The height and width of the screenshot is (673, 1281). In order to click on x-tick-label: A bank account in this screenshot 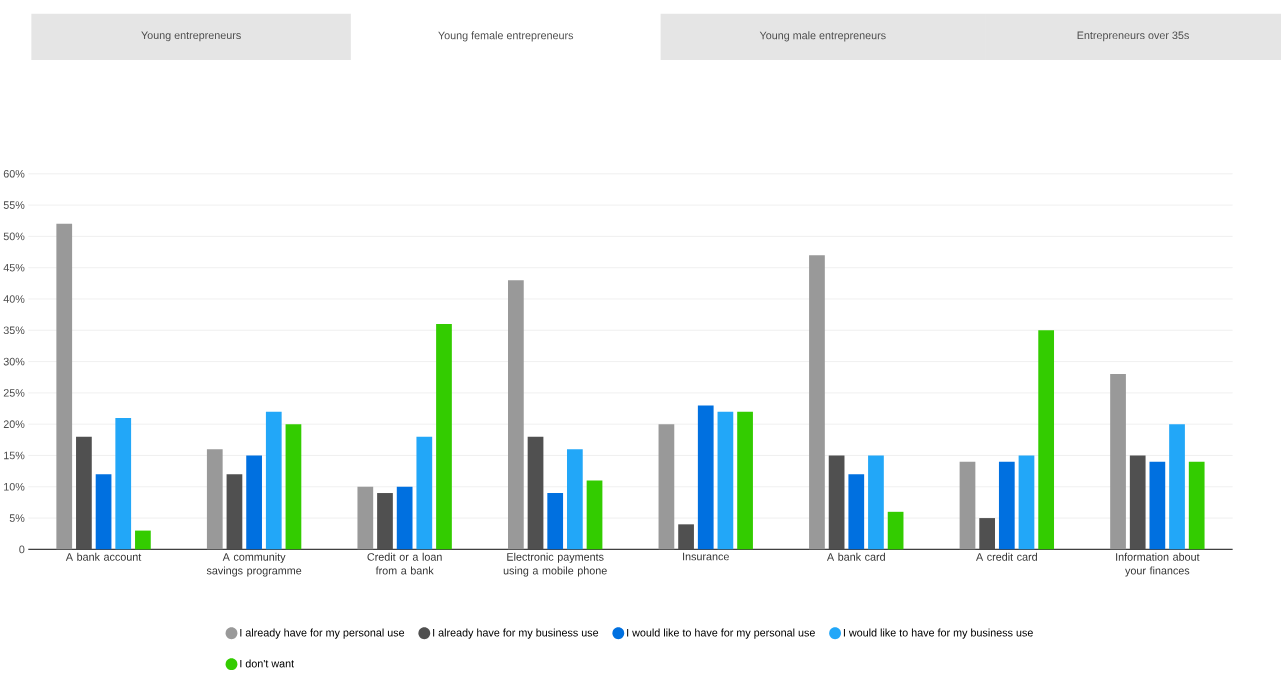, I will do `click(103, 556)`.